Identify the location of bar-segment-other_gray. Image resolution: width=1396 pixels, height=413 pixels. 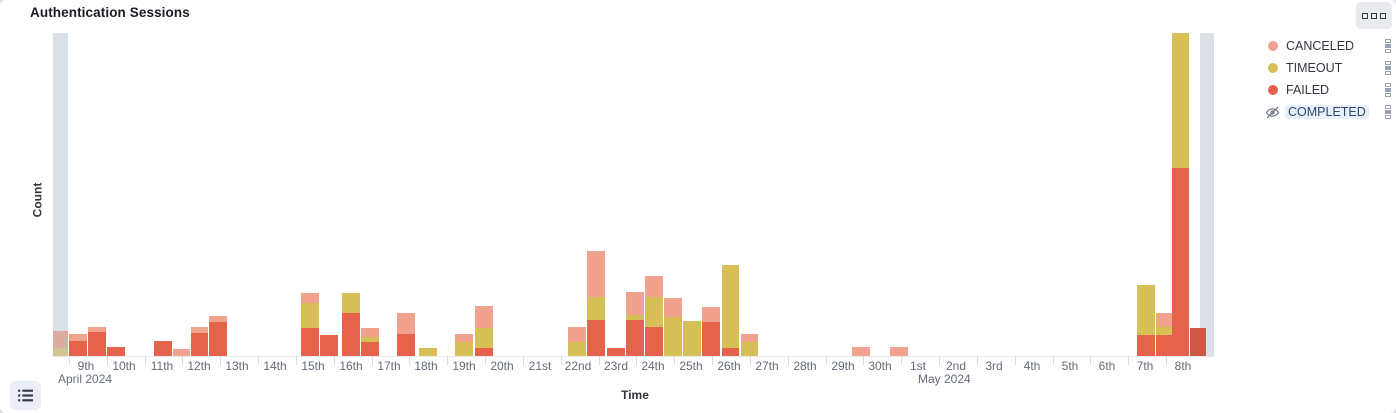
(1207, 194).